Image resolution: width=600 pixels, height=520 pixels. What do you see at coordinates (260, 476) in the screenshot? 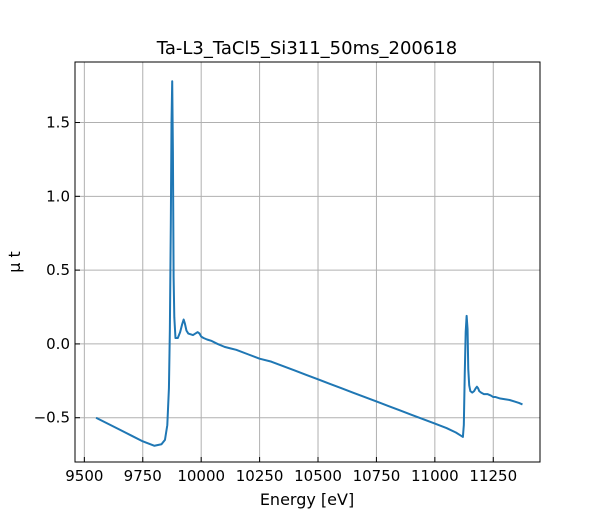
I see `x-tick-label: 10250` at bounding box center [260, 476].